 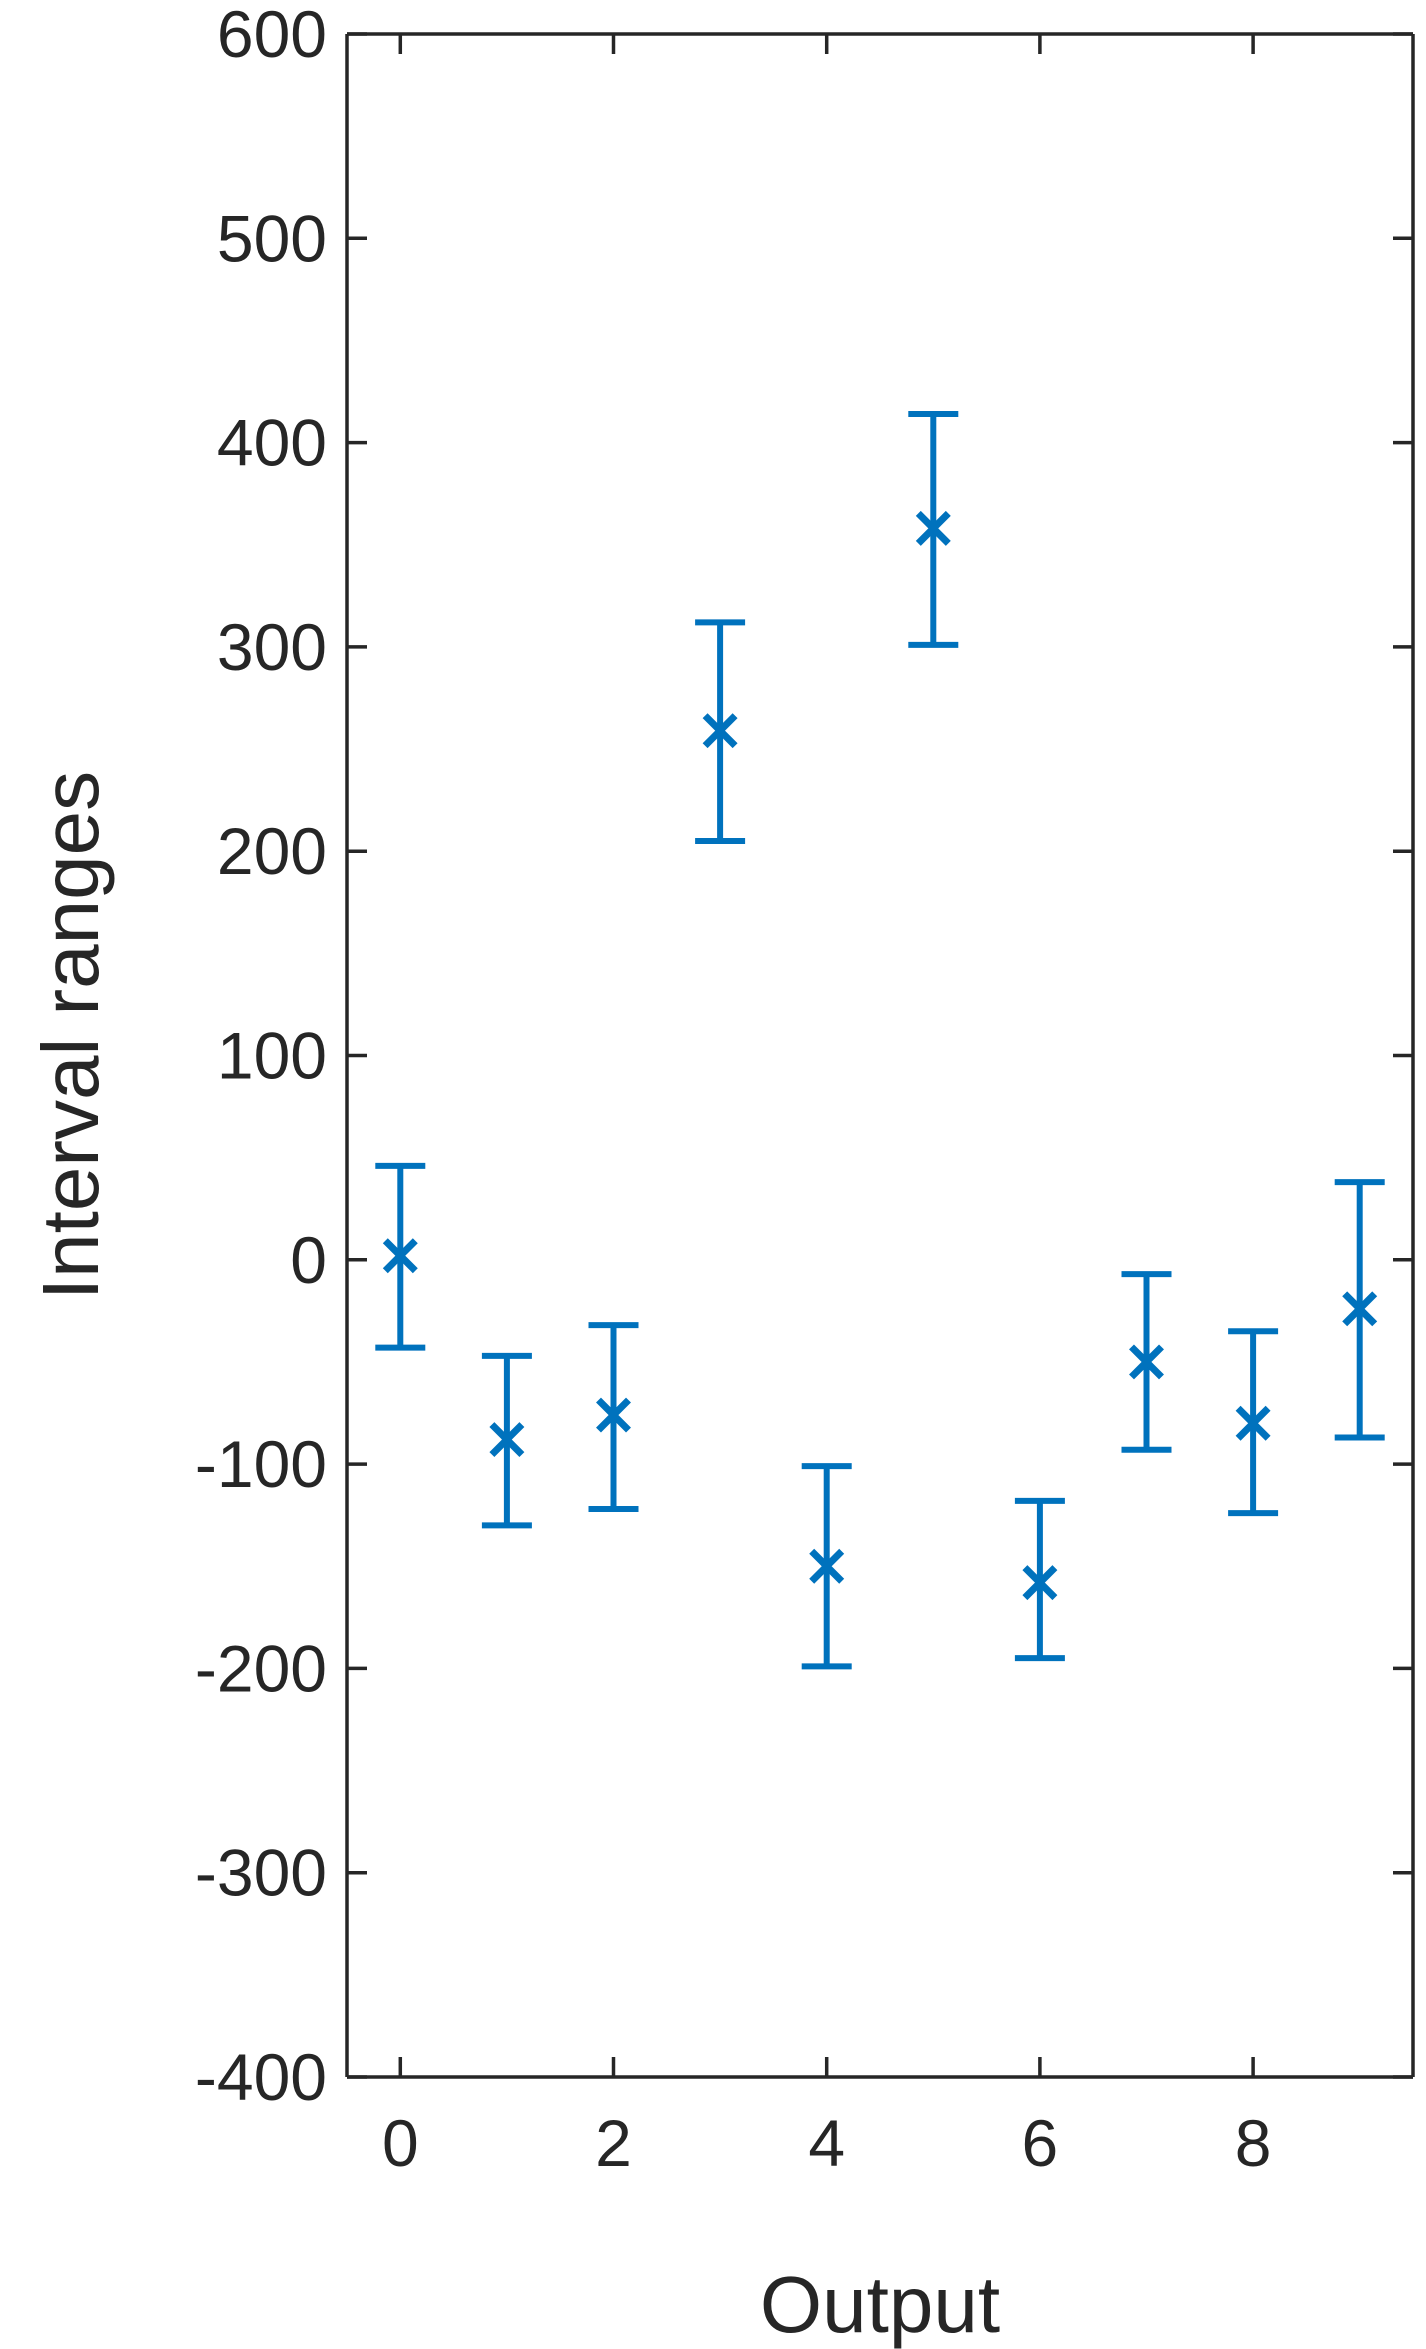 I want to click on y-tick-label: -100, so click(x=261, y=1464).